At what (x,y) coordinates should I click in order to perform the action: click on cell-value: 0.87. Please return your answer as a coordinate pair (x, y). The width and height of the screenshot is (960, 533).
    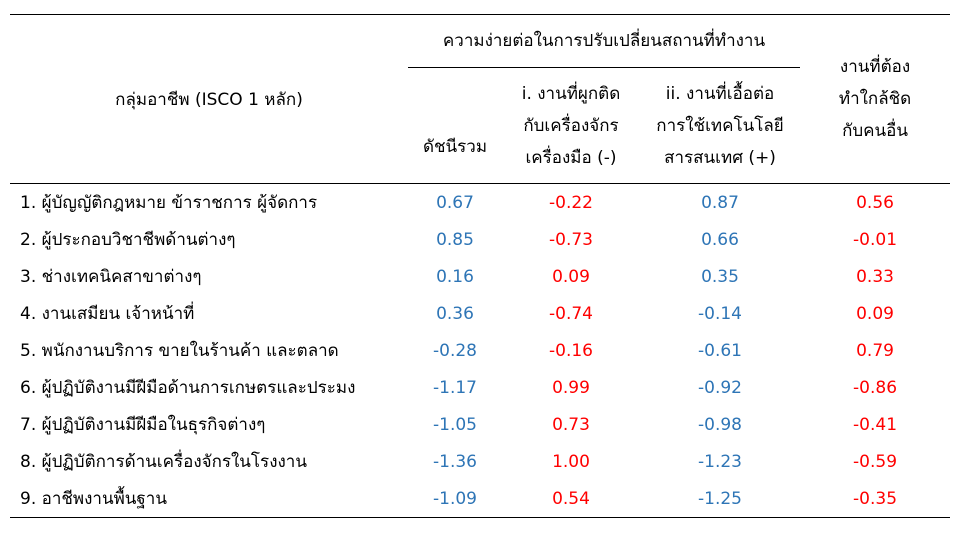
    Looking at the image, I should click on (720, 202).